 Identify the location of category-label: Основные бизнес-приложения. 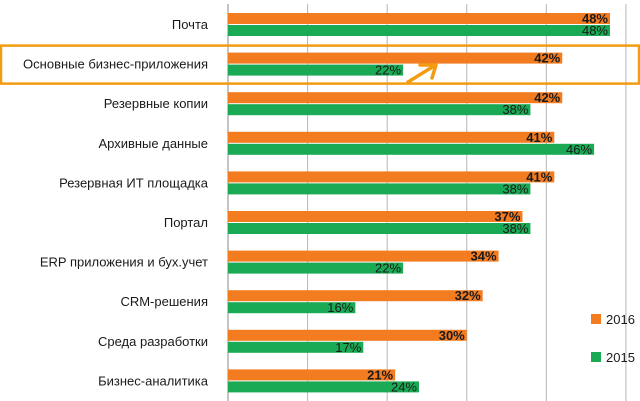
(115, 64).